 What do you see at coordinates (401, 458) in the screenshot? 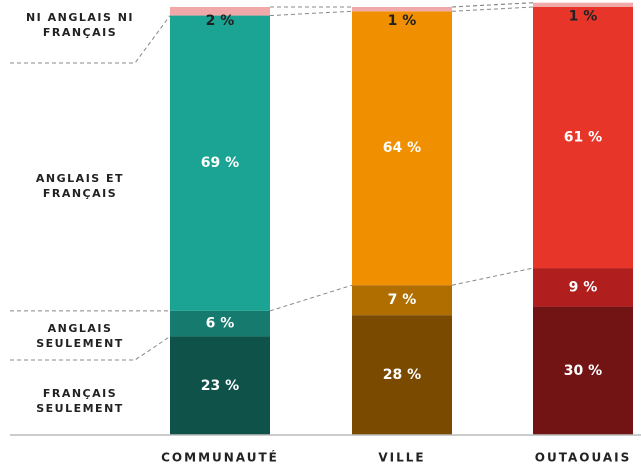
I see `x-tick-label: VILLE` at bounding box center [401, 458].